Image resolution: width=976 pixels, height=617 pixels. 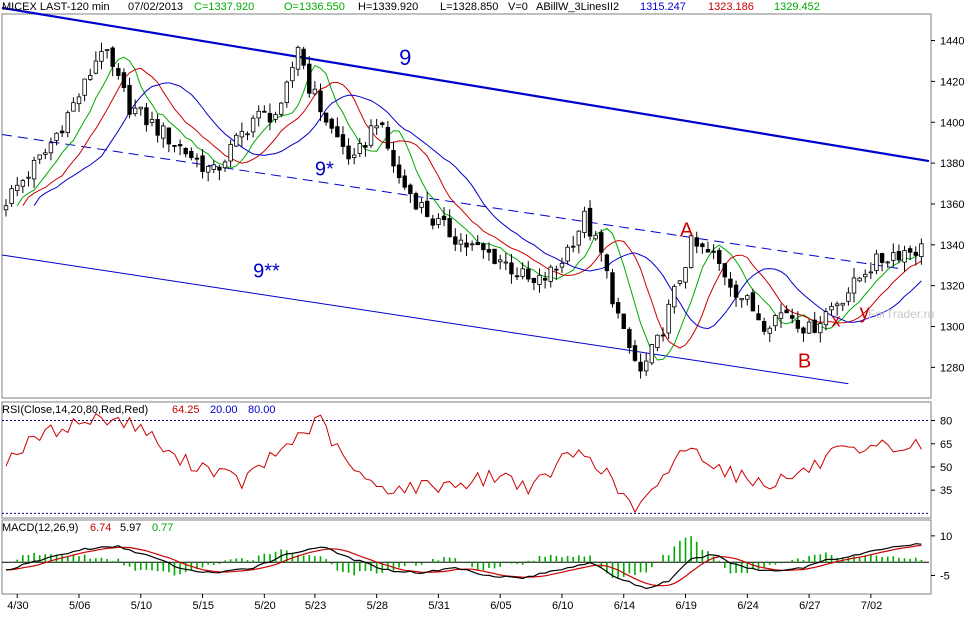 I want to click on macd-label: MACD(12,26,9), so click(x=40, y=528).